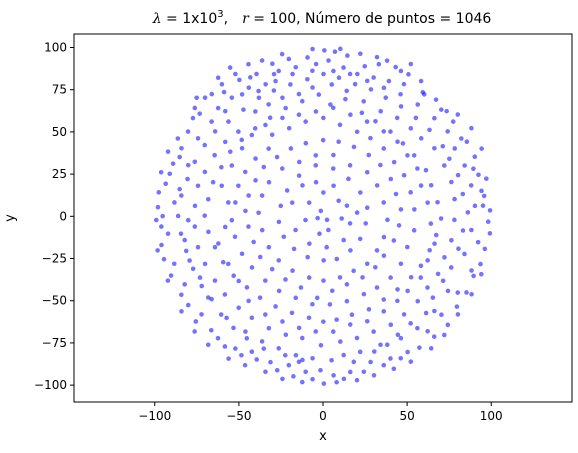 This screenshot has height=453, width=578. I want to click on y-tick-label: −75, so click(54, 343).